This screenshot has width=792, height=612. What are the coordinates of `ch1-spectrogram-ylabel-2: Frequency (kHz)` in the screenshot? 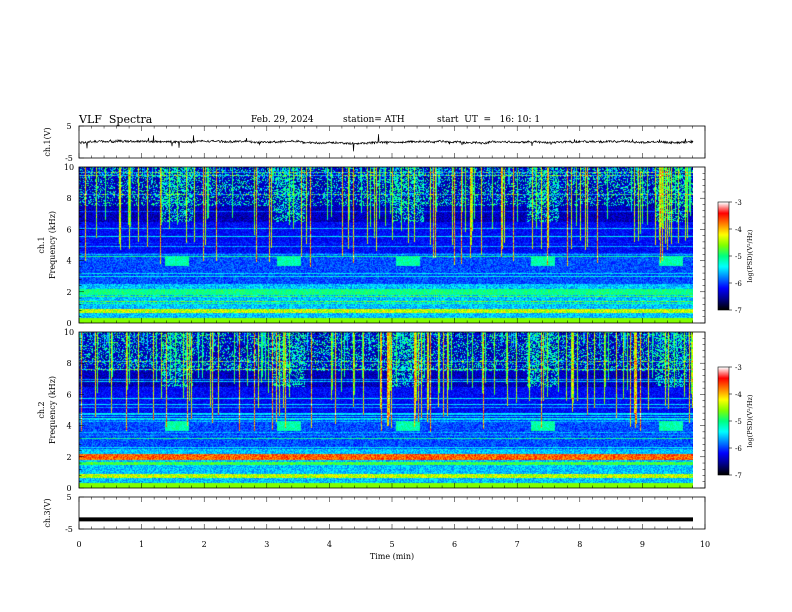 It's located at (52, 245).